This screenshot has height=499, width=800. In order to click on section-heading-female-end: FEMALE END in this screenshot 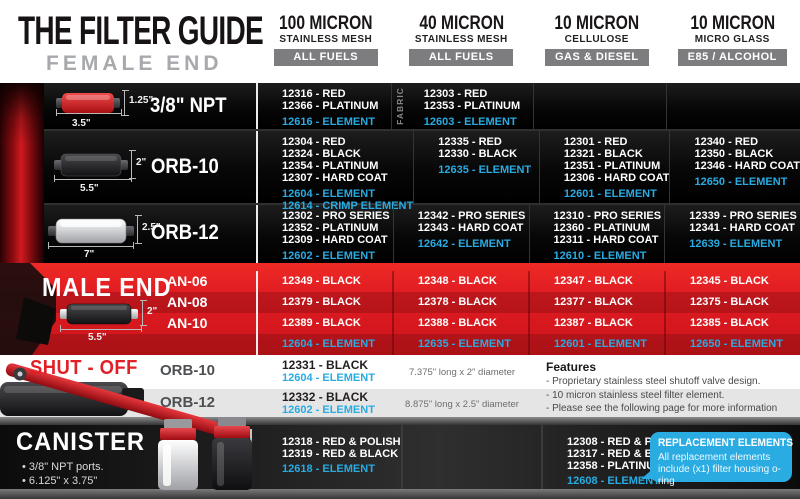, I will do `click(134, 63)`.